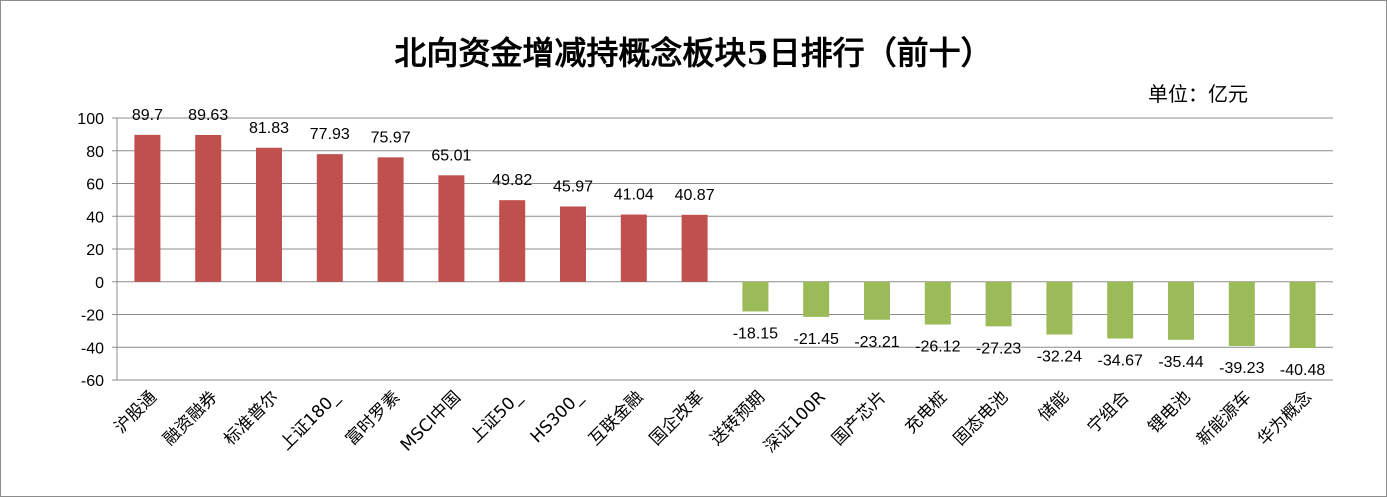  What do you see at coordinates (373, 418) in the screenshot?
I see `category-label: 富时罗素` at bounding box center [373, 418].